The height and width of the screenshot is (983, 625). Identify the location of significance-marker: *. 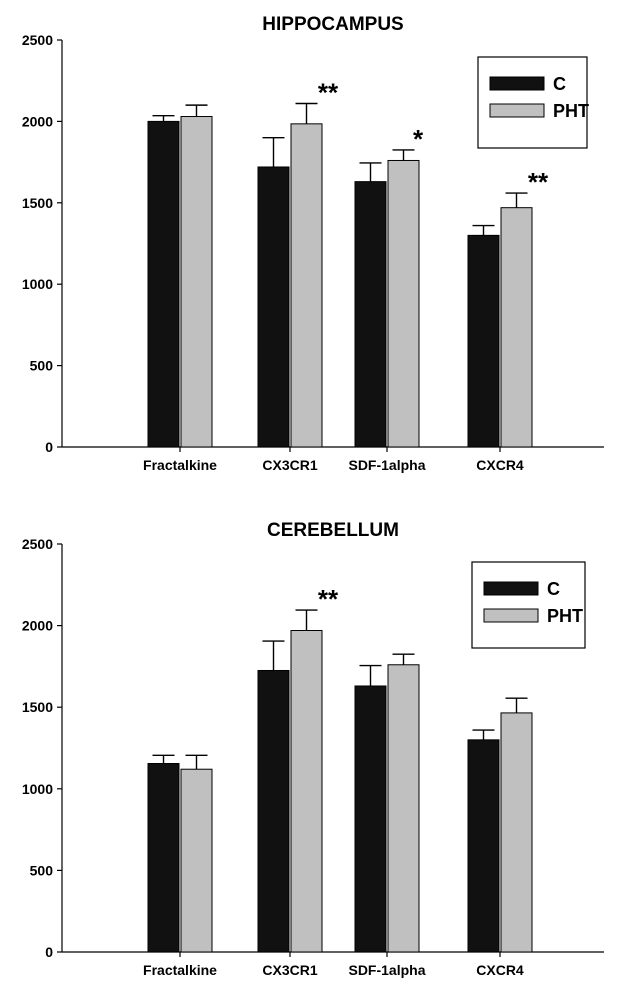
(418, 139).